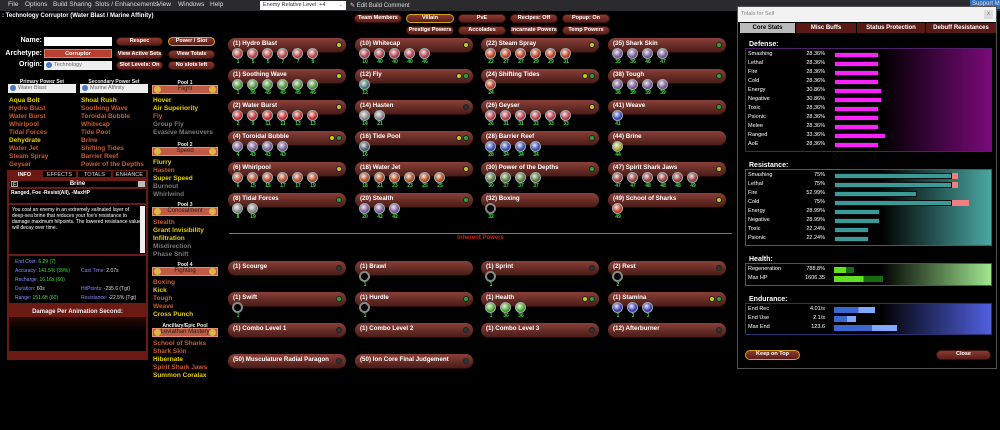 The image size is (1000, 430). Describe the element at coordinates (767, 28) in the screenshot. I see `totals-tab-core-stats: Core Stats` at that location.